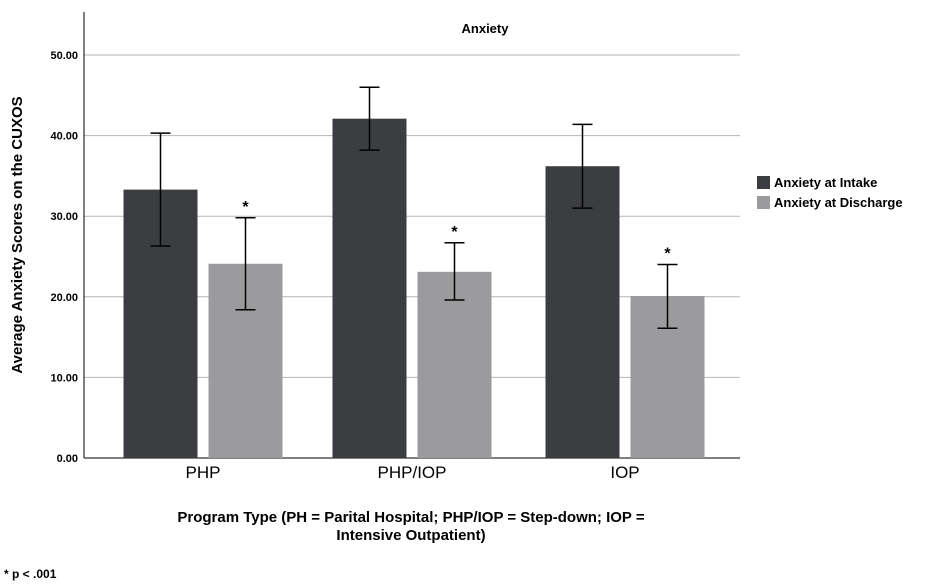 This screenshot has width=930, height=585. I want to click on x-category-label: IOP, so click(624, 472).